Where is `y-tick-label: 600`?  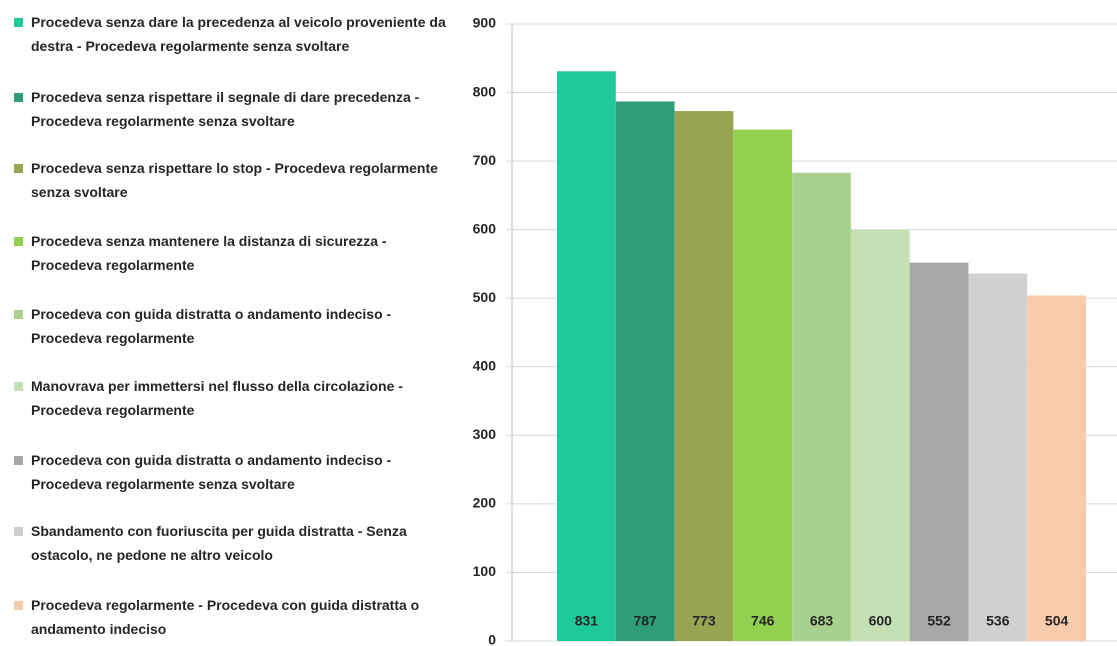
y-tick-label: 600 is located at coordinates (485, 228).